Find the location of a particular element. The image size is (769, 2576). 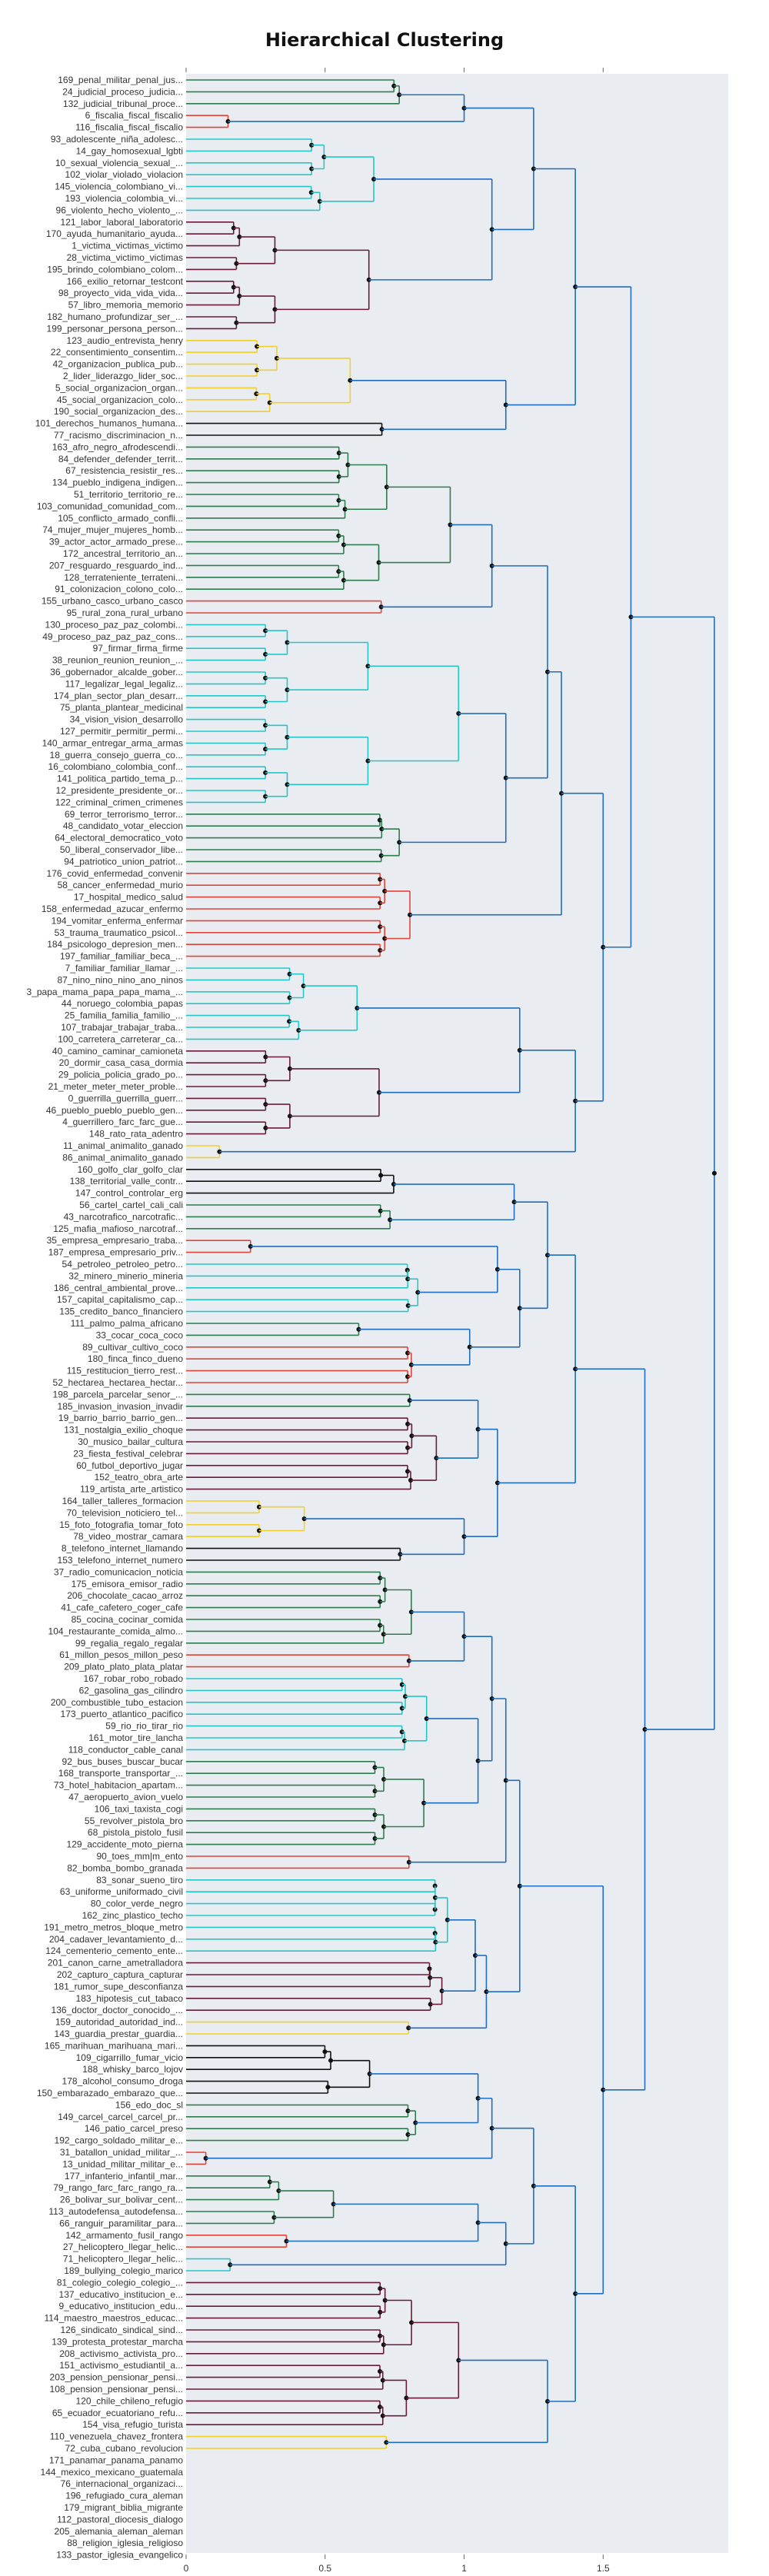

leaf-label: 111_palmo_palma_africano is located at coordinates (127, 1323).